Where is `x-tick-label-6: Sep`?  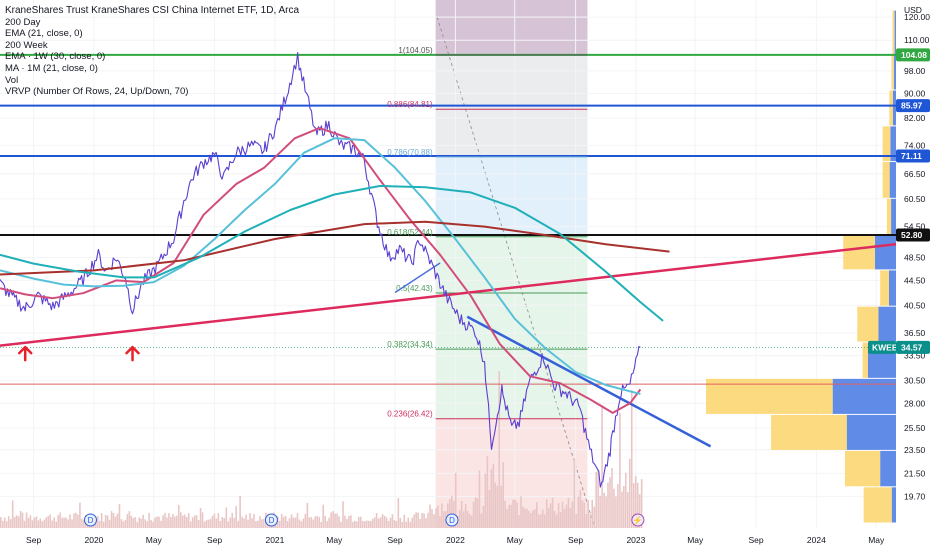
x-tick-label-6: Sep is located at coordinates (395, 540).